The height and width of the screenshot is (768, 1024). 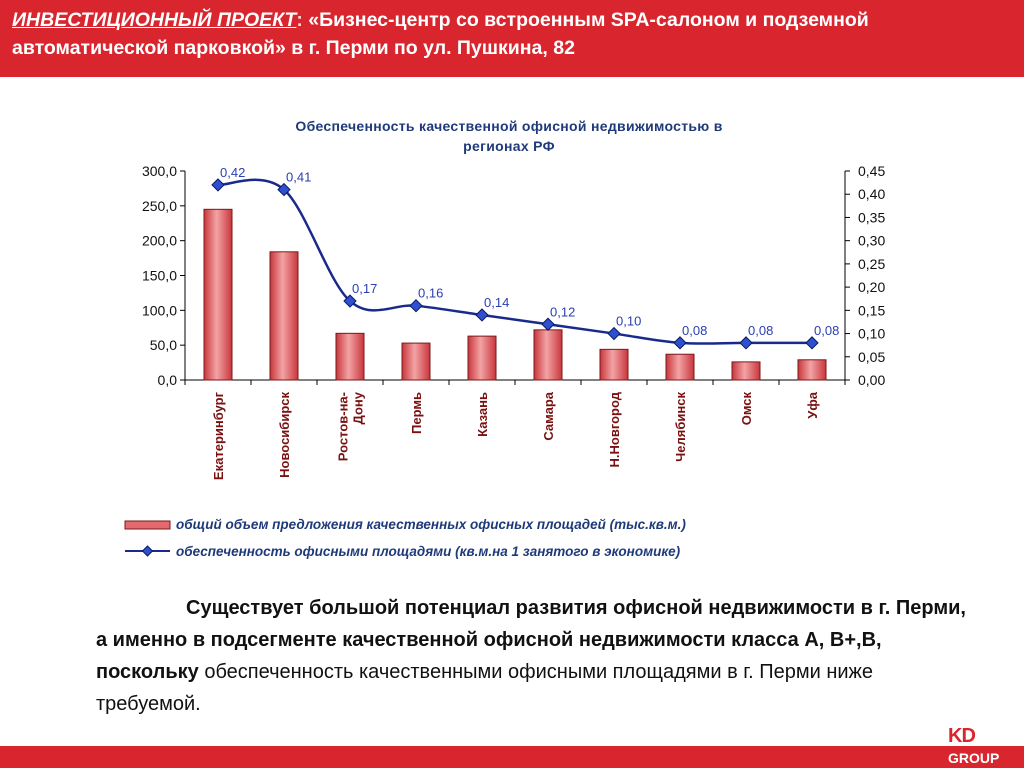 I want to click on category-label: Уфа, so click(x=812, y=404).